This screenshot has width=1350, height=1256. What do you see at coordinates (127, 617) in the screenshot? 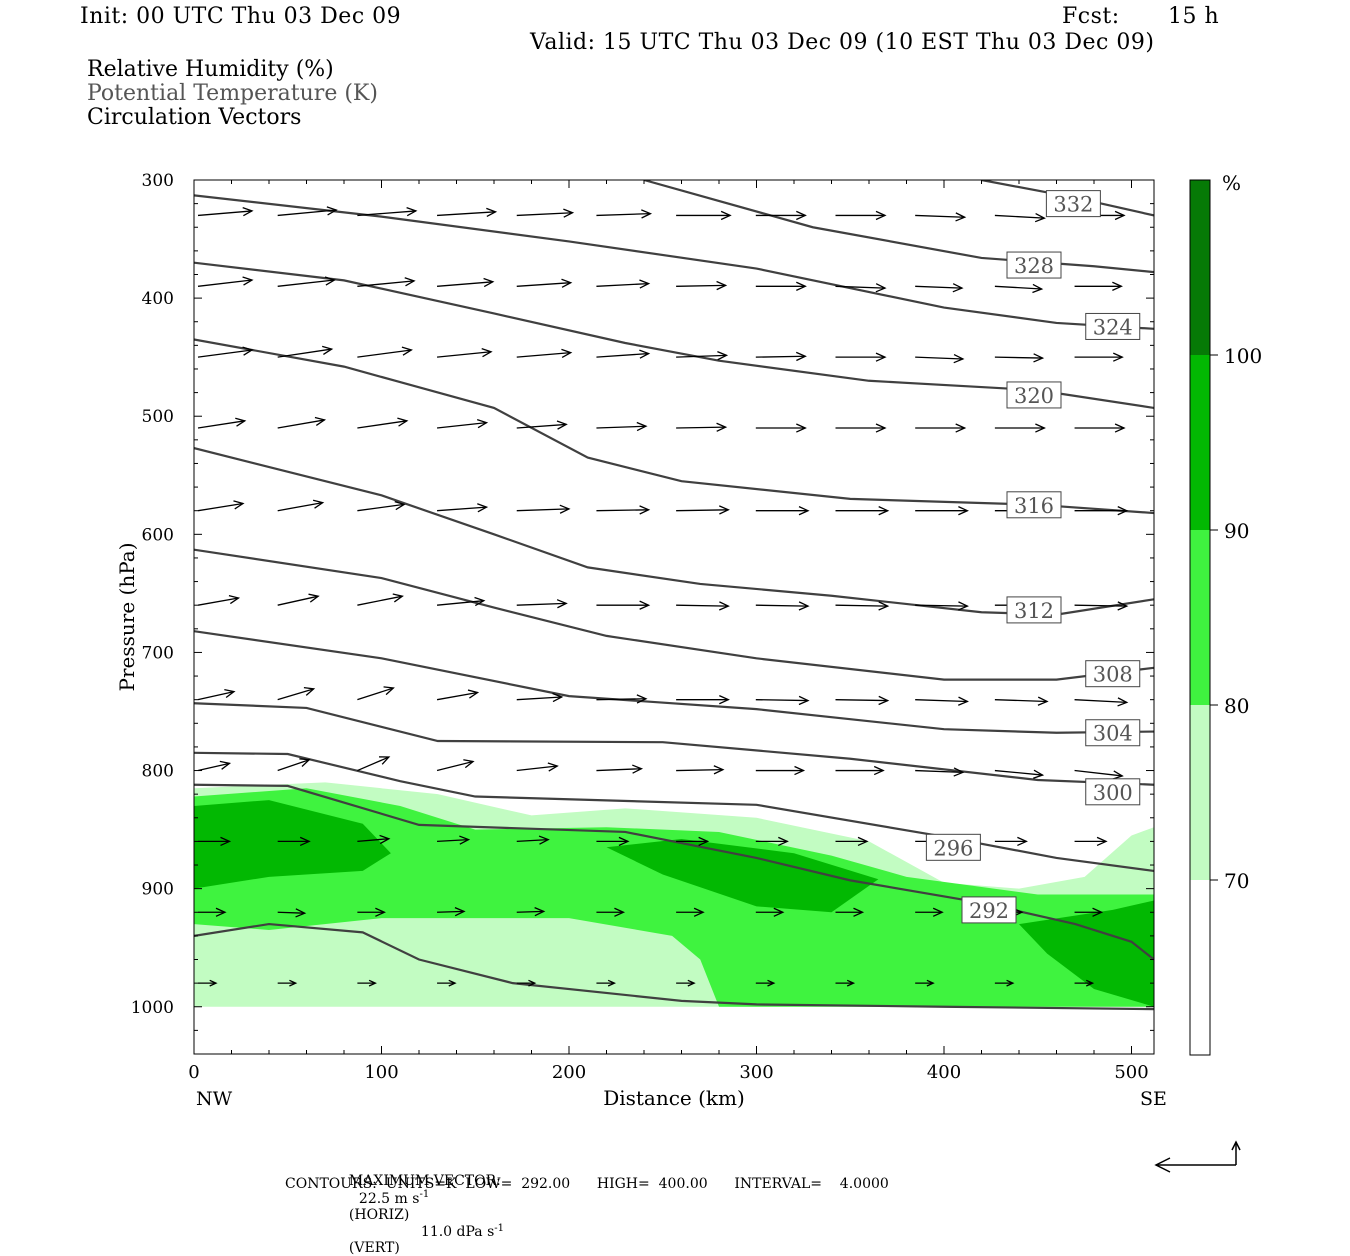
I see `y-axis-title: Pressure (hPa)` at bounding box center [127, 617].